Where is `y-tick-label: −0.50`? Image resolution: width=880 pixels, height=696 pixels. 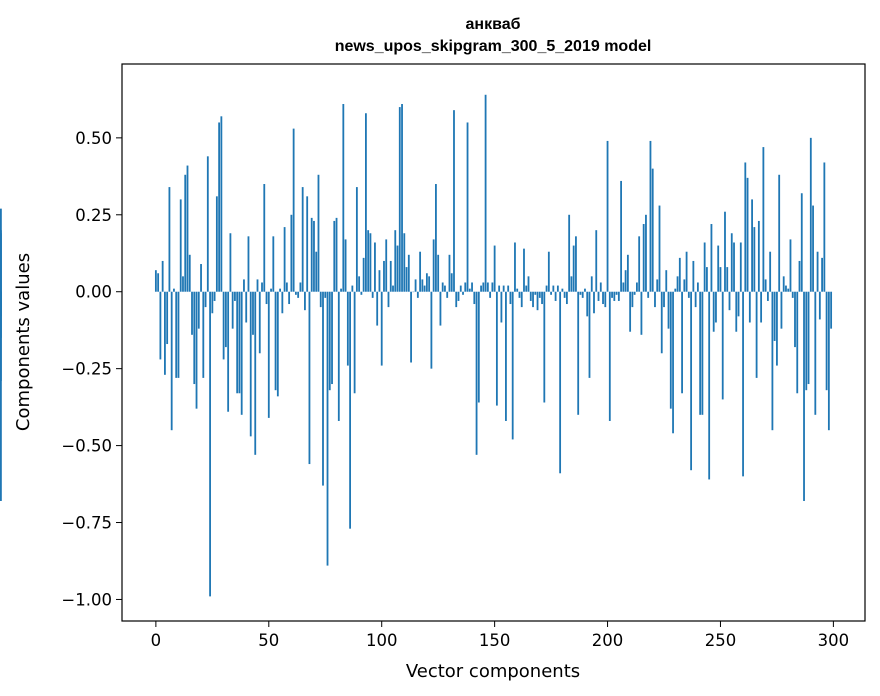
y-tick-label: −0.50 is located at coordinates (86, 446).